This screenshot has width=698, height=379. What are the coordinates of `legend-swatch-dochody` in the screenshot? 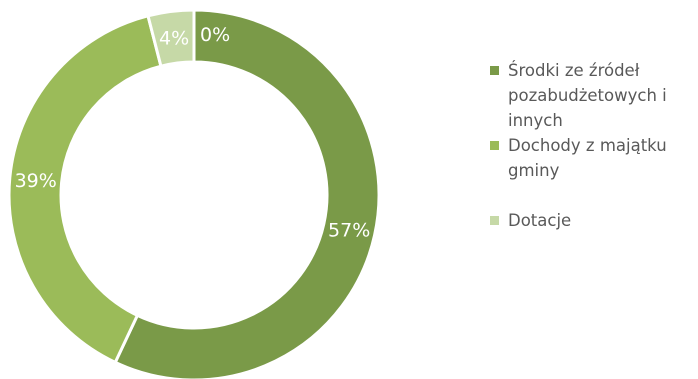 It's located at (494, 145).